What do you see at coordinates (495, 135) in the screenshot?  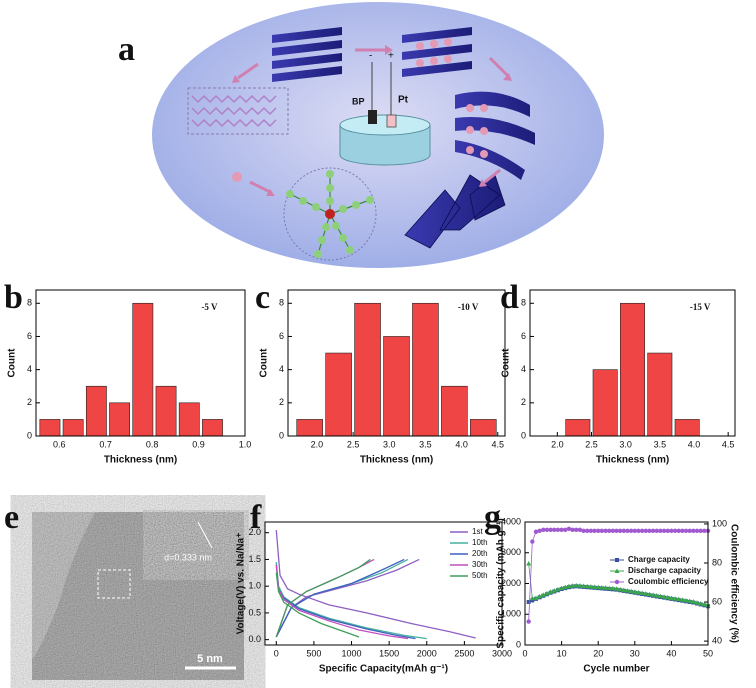 I see `exfoliating-sheets` at bounding box center [495, 135].